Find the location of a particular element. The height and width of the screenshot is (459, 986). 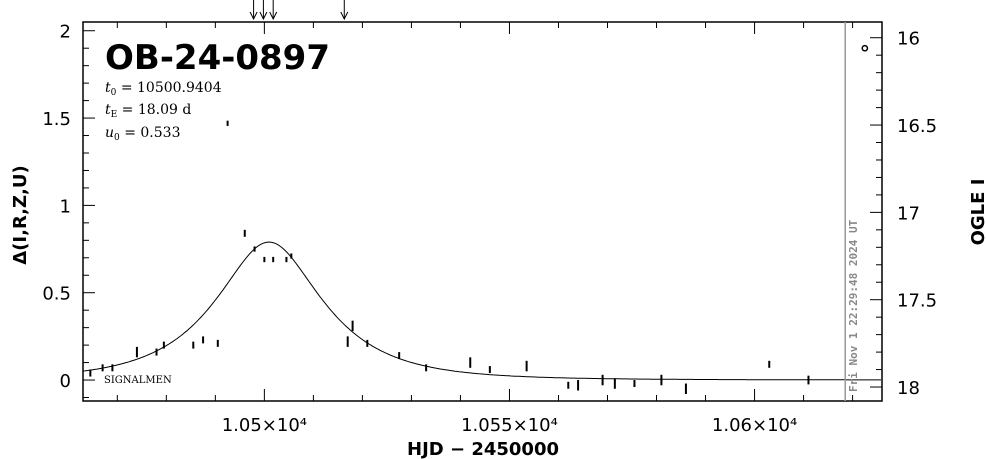

left-y-axis-label: Δ(I,R,Z,U) is located at coordinates (20, 214).